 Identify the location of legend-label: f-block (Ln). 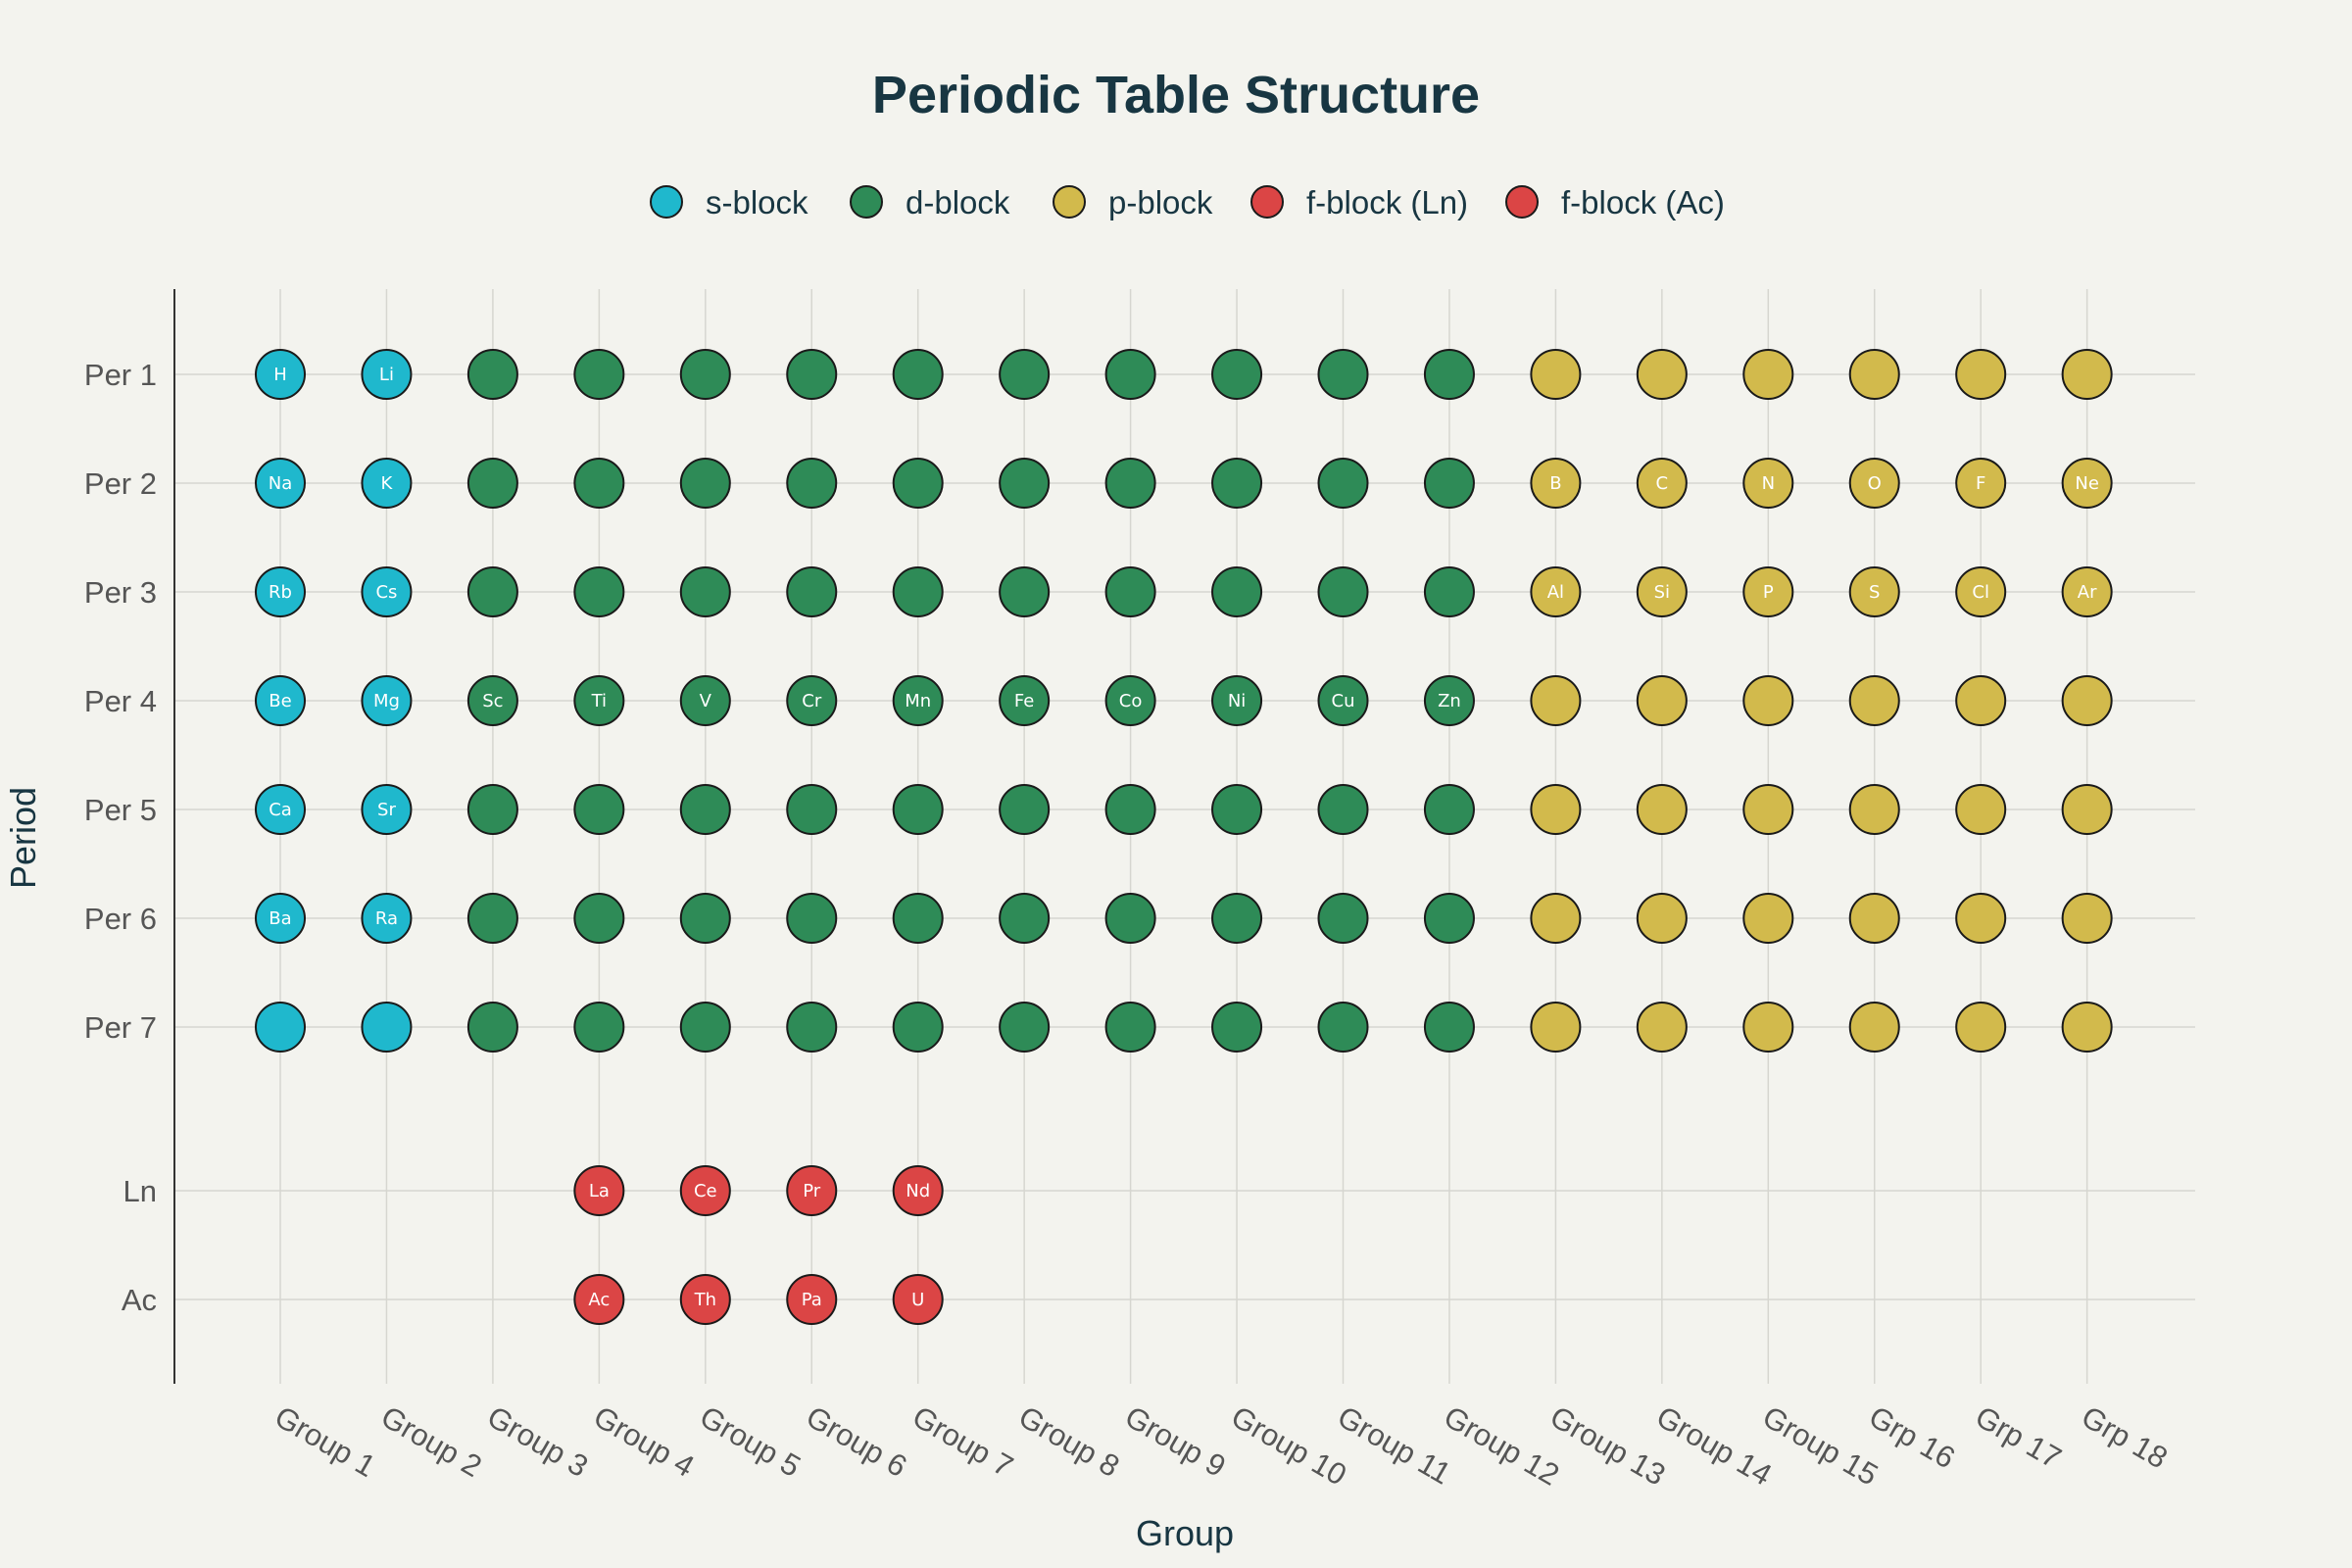
(1387, 202).